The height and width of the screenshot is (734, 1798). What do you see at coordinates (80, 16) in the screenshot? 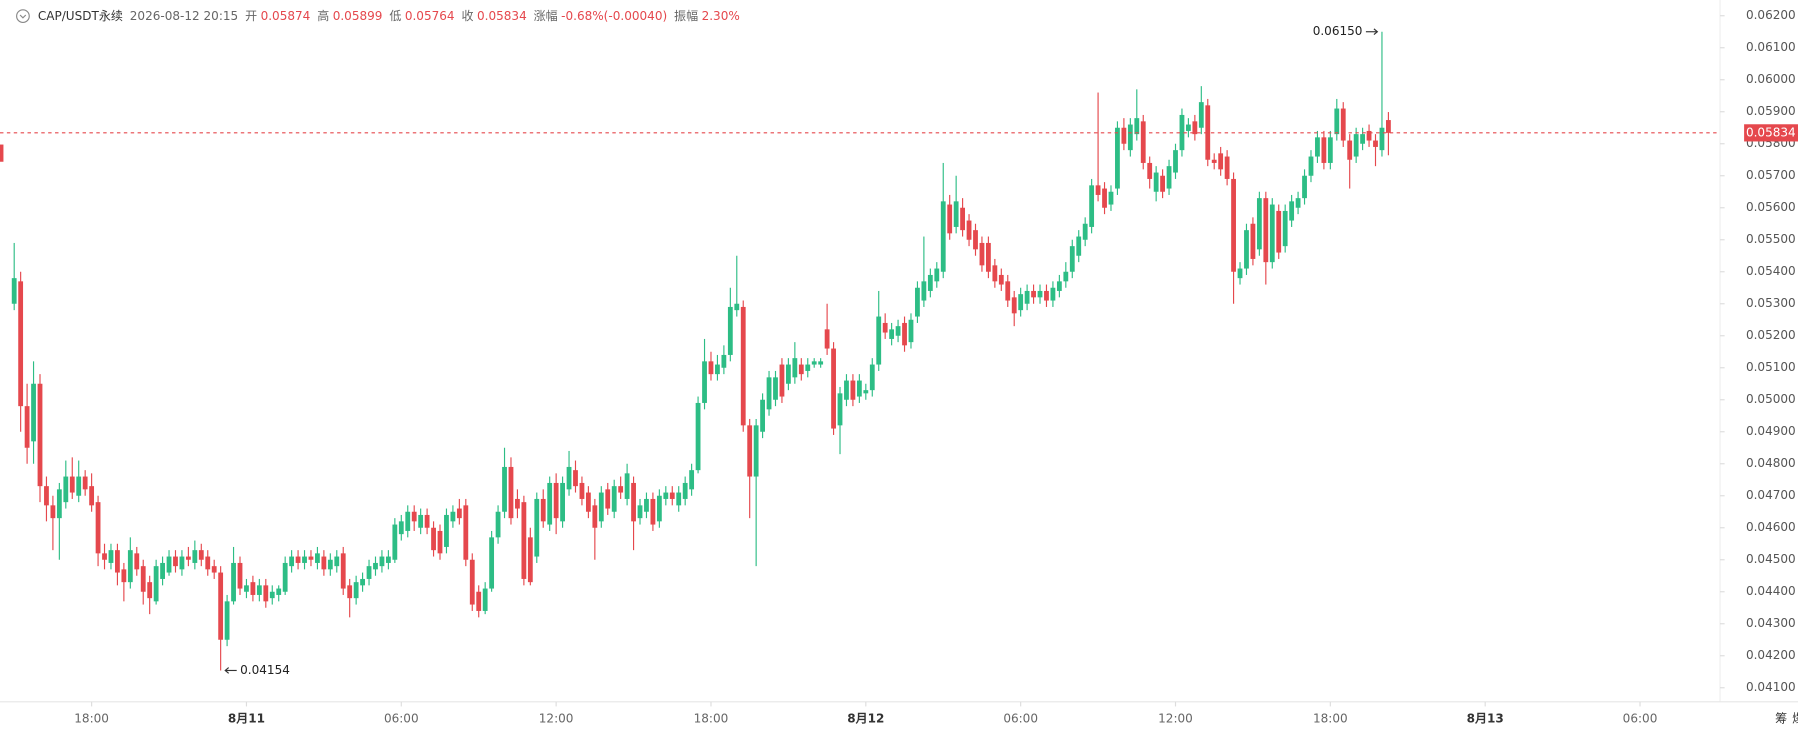
I see `symbol: CAP/USDT永续` at bounding box center [80, 16].